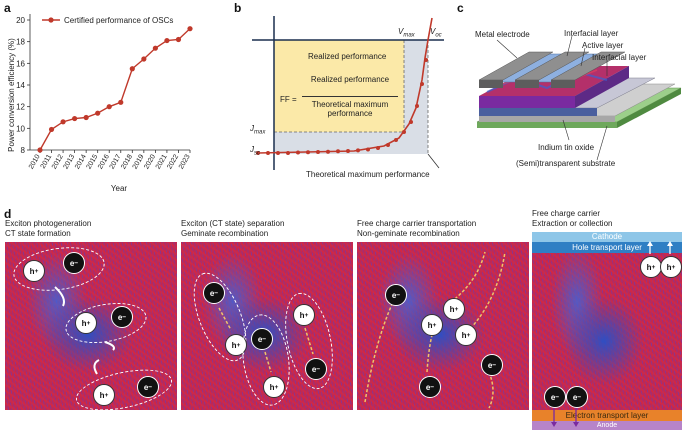 Image resolution: width=685 pixels, height=434 pixels. What do you see at coordinates (460, 8) in the screenshot?
I see `panel-label-c: c` at bounding box center [460, 8].